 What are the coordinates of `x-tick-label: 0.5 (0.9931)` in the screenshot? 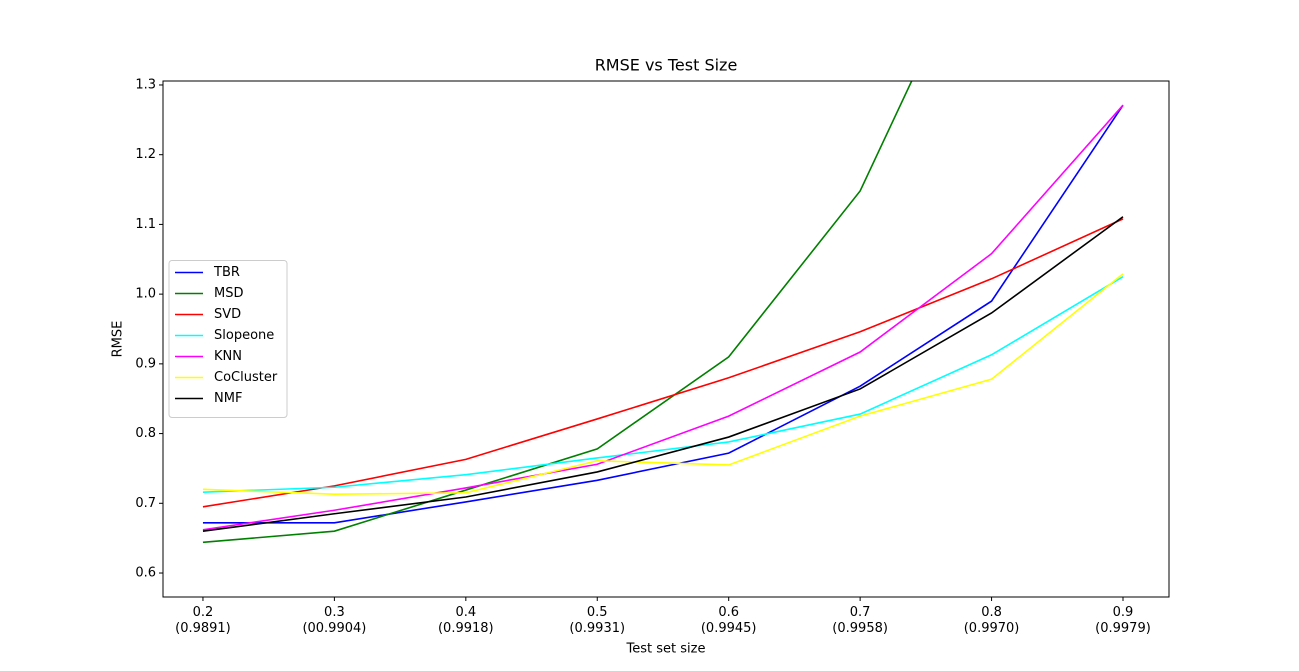 It's located at (597, 620).